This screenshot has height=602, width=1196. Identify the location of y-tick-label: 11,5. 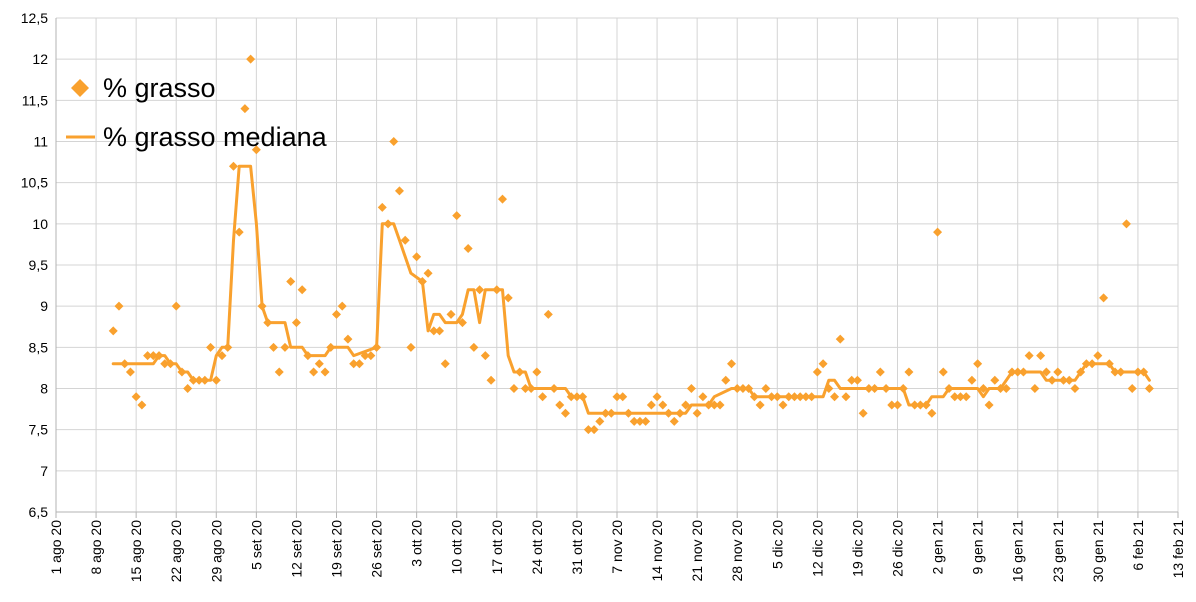
(35, 100).